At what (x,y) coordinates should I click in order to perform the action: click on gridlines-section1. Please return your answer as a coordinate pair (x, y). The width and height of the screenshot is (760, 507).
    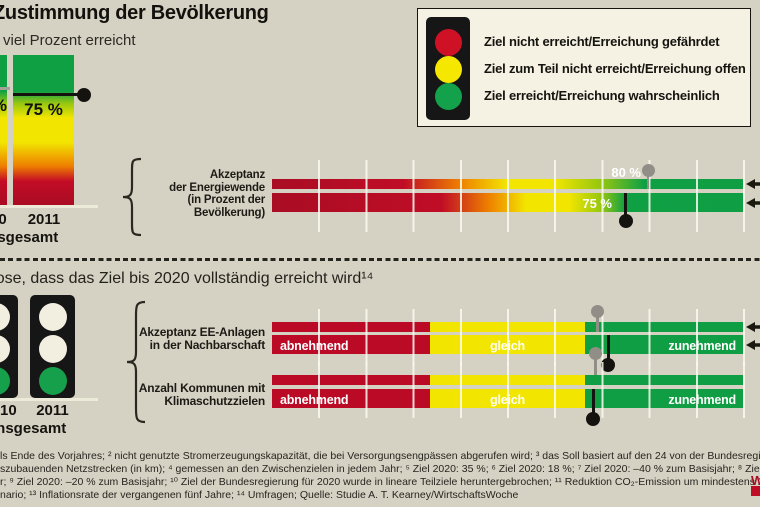
    Looking at the image, I should click on (509, 196).